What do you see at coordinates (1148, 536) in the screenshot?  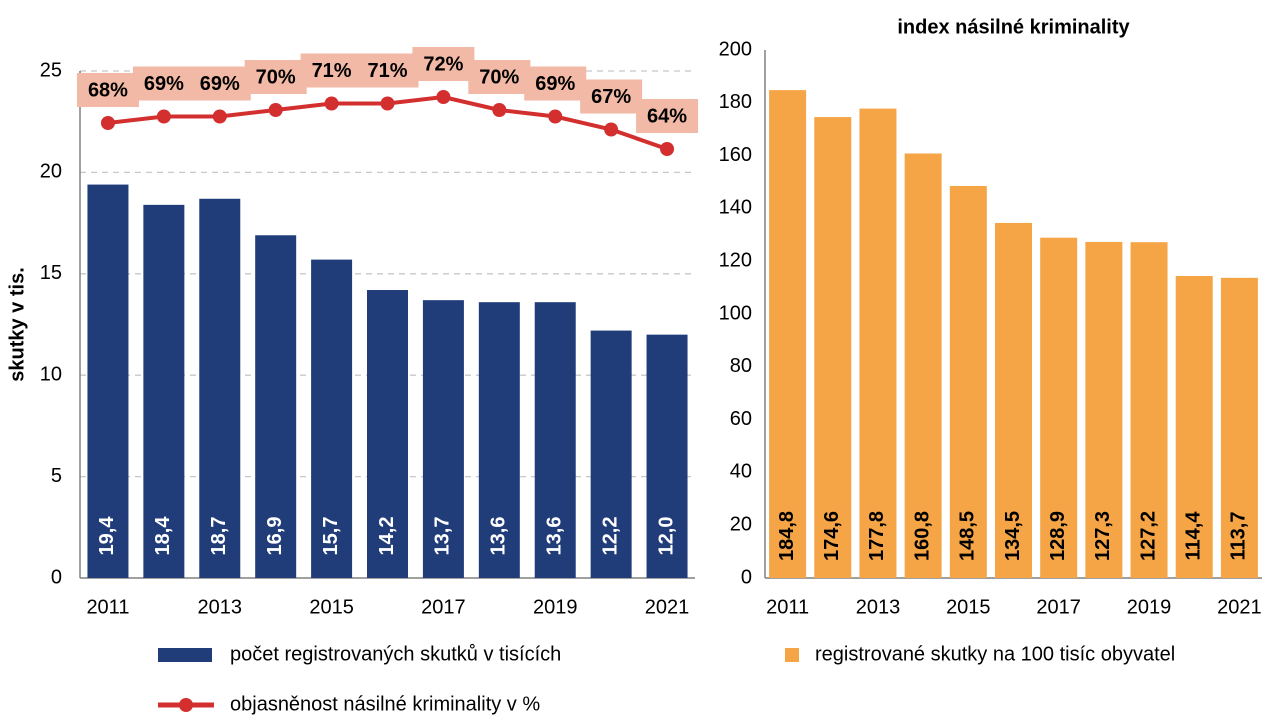 I see `data-label: 127,2` at bounding box center [1148, 536].